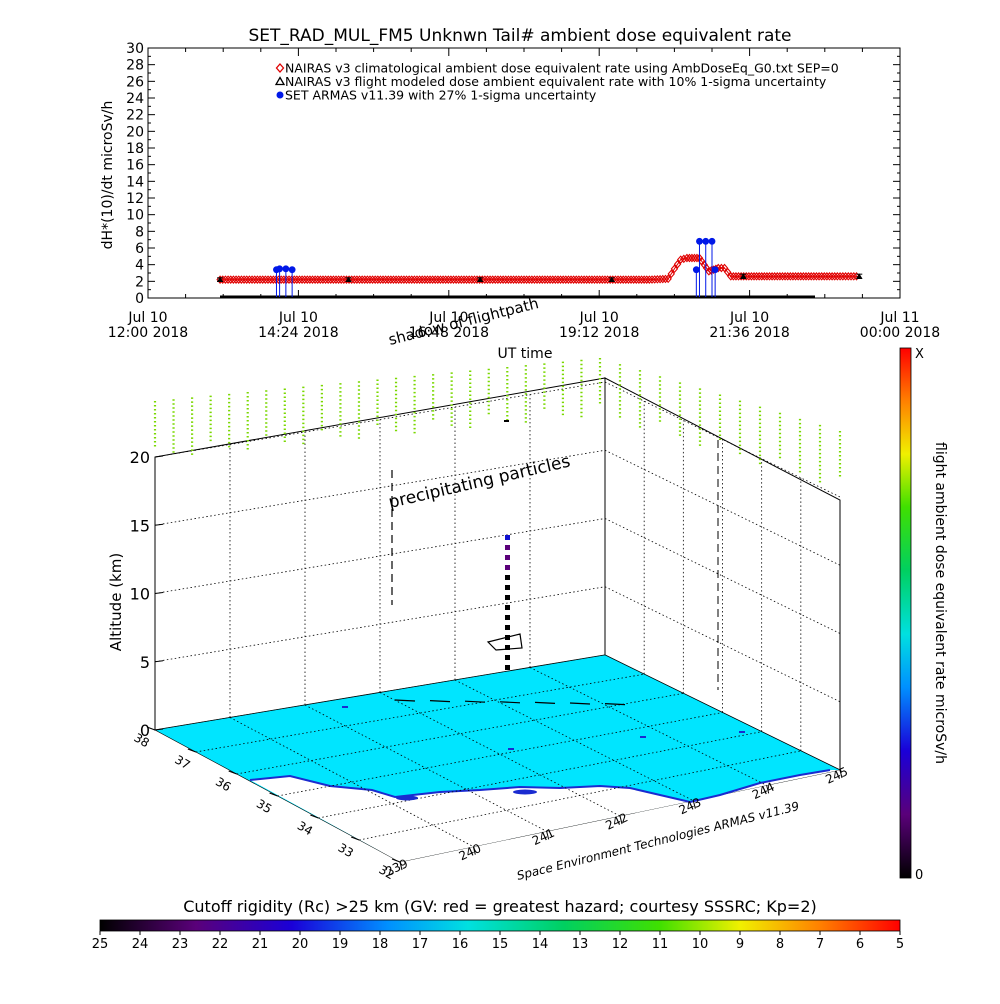 The width and height of the screenshot is (1000, 1004). I want to click on x-tick-label: Jul 10, so click(147, 318).